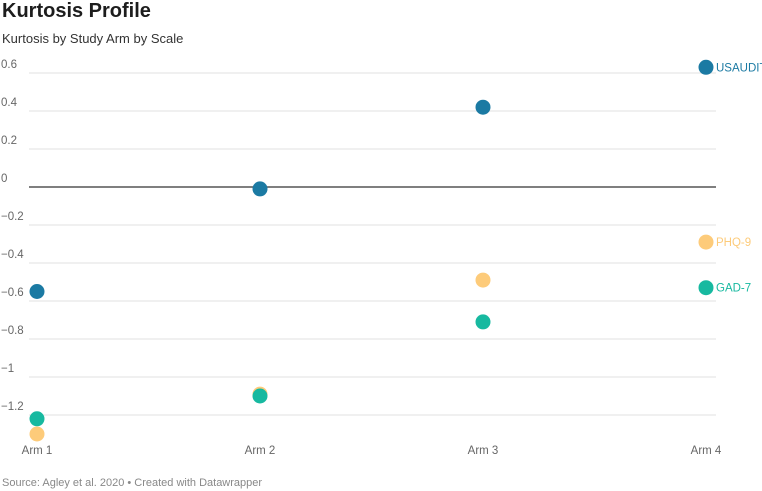 This screenshot has width=762, height=491. I want to click on y-tick-label: 0, so click(4, 179).